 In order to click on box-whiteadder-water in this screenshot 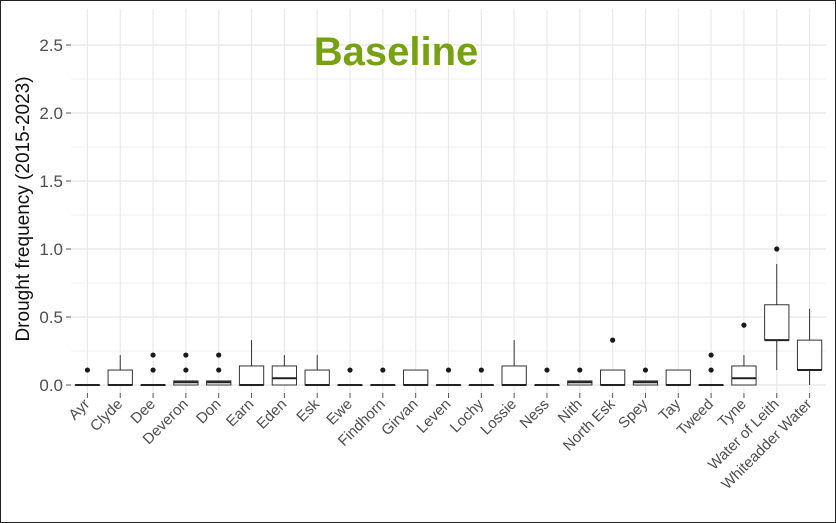, I will do `click(809, 346)`.